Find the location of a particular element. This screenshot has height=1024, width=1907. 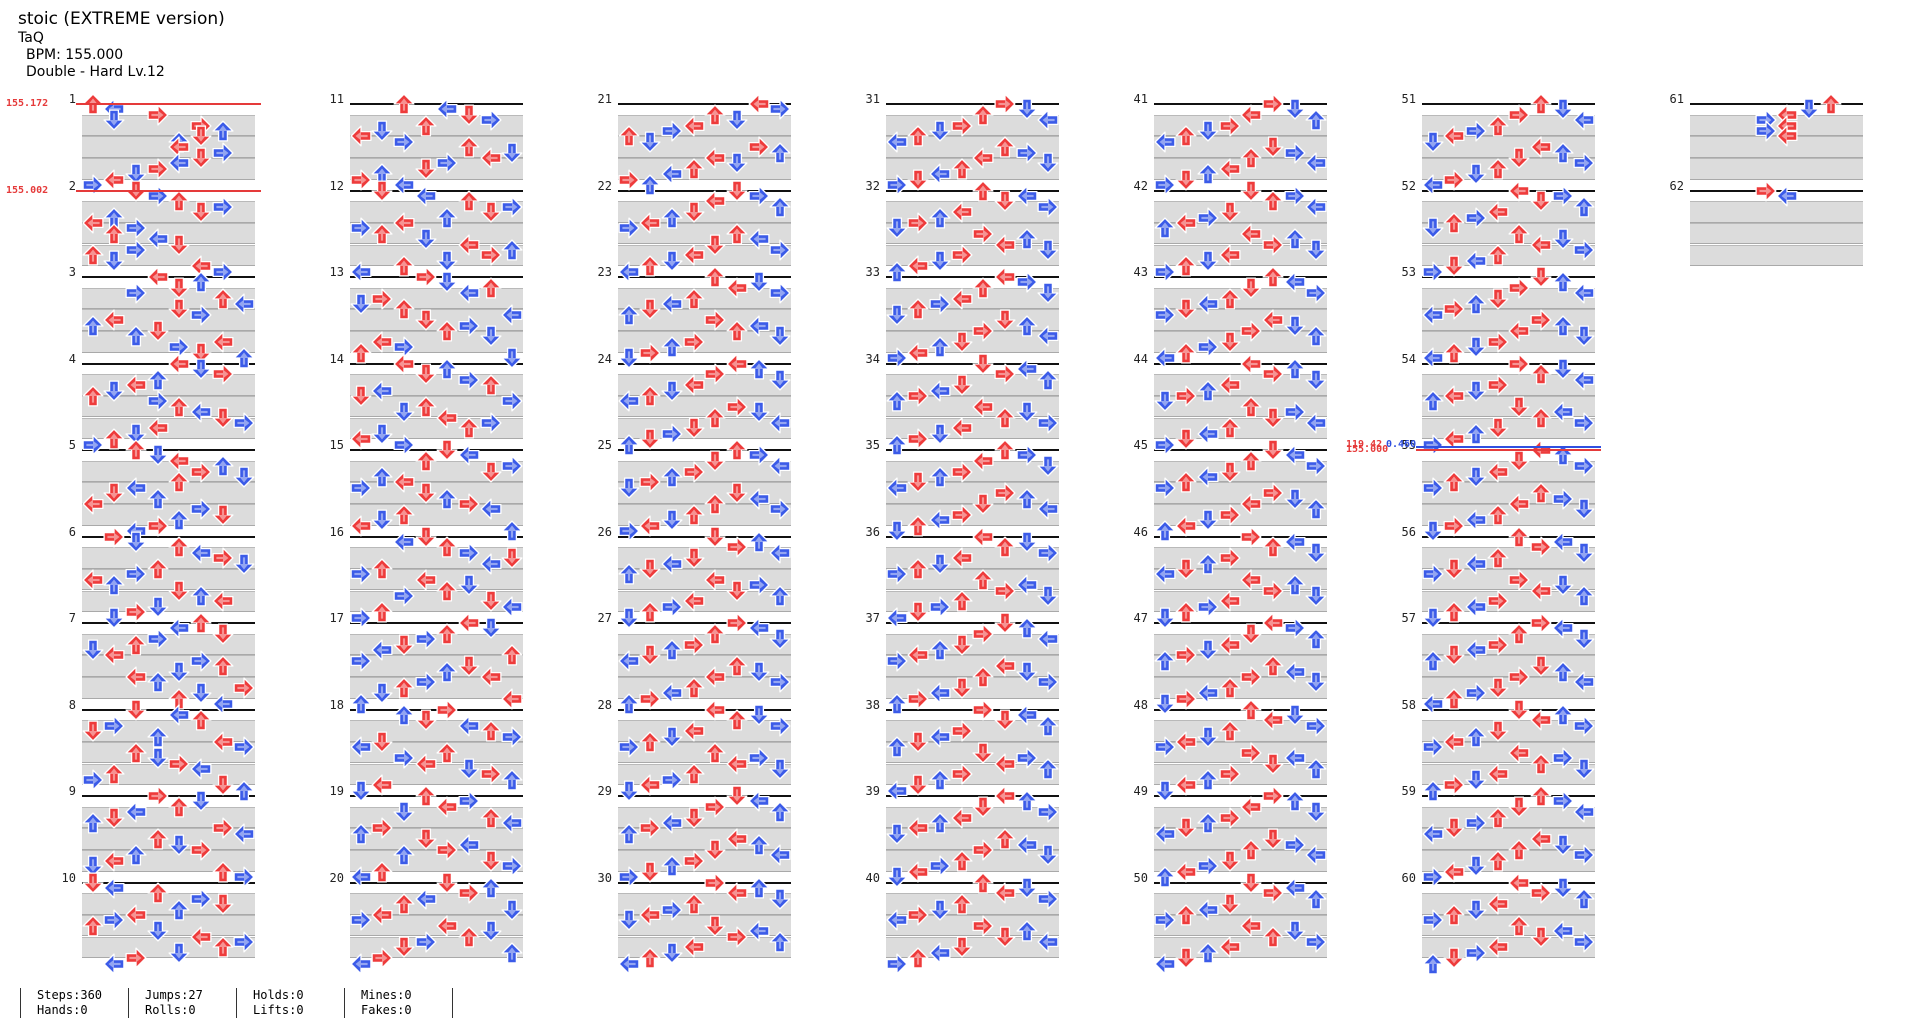

song-artist: TaQ is located at coordinates (31, 38).